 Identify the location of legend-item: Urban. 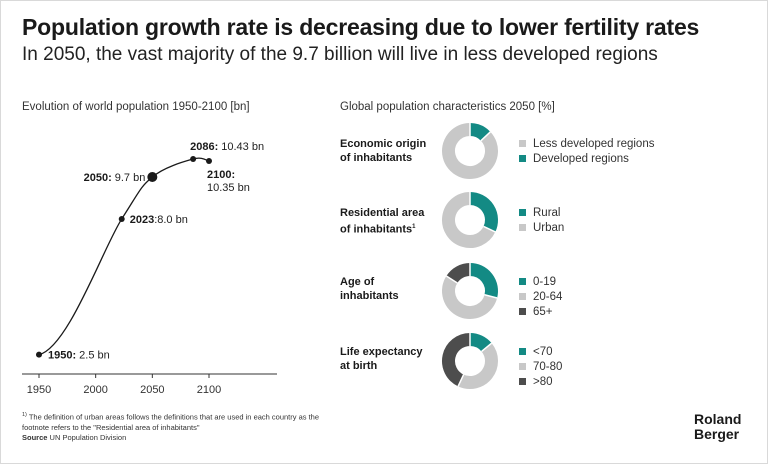
(541, 227).